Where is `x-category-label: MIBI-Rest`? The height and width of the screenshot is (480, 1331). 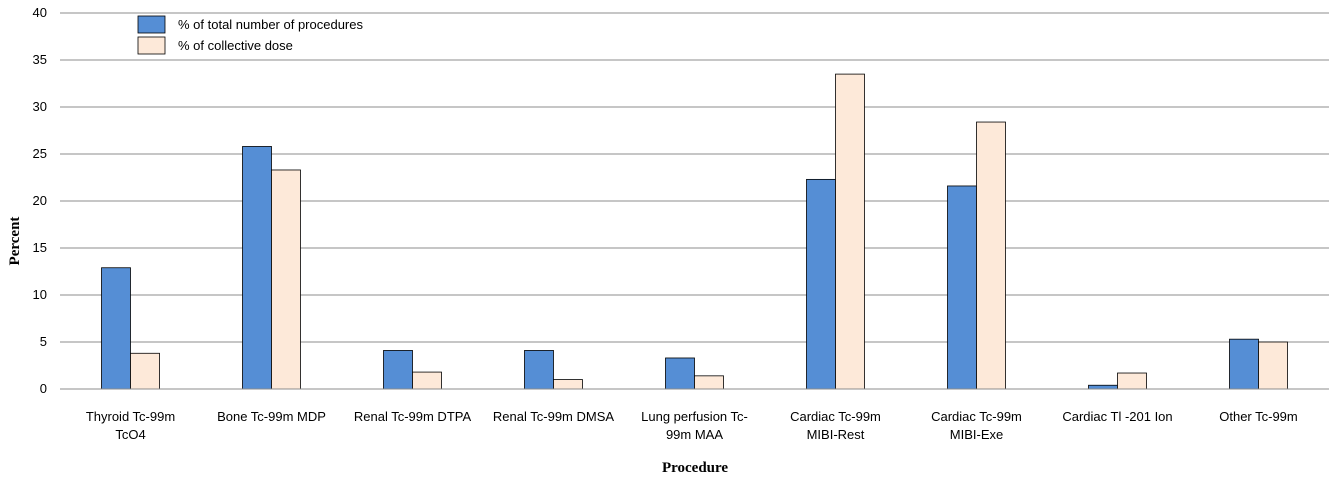
x-category-label: MIBI-Rest is located at coordinates (836, 434).